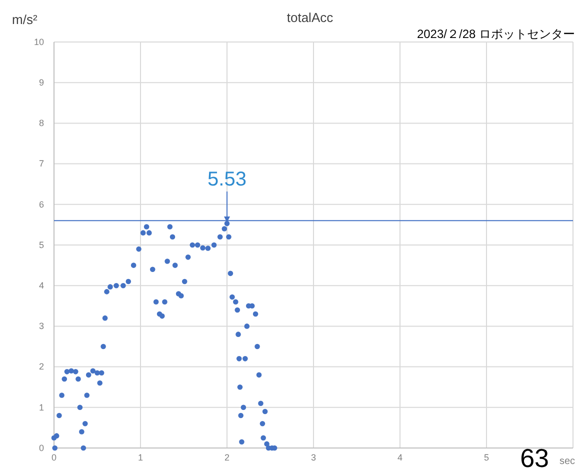 Image resolution: width=579 pixels, height=468 pixels. I want to click on y-tick-label: 6, so click(41, 204).